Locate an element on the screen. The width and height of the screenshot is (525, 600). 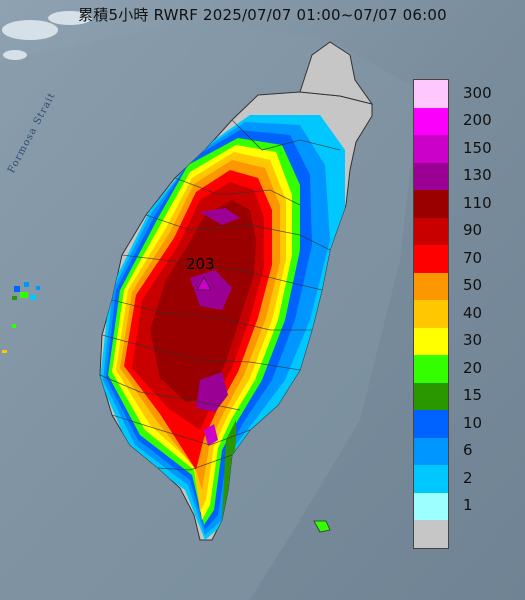
legend-label: 200 is located at coordinates (477, 120).